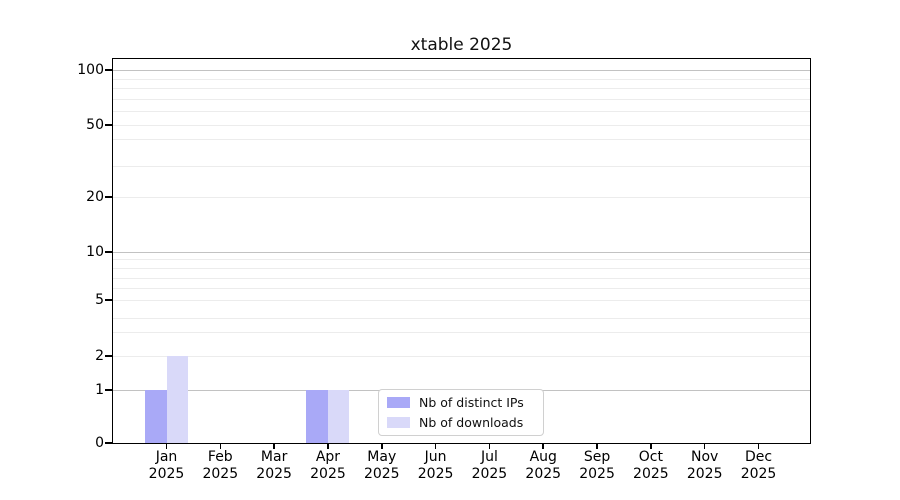 The width and height of the screenshot is (900, 500). I want to click on x-tick-label-apr: Apr 2025, so click(328, 466).